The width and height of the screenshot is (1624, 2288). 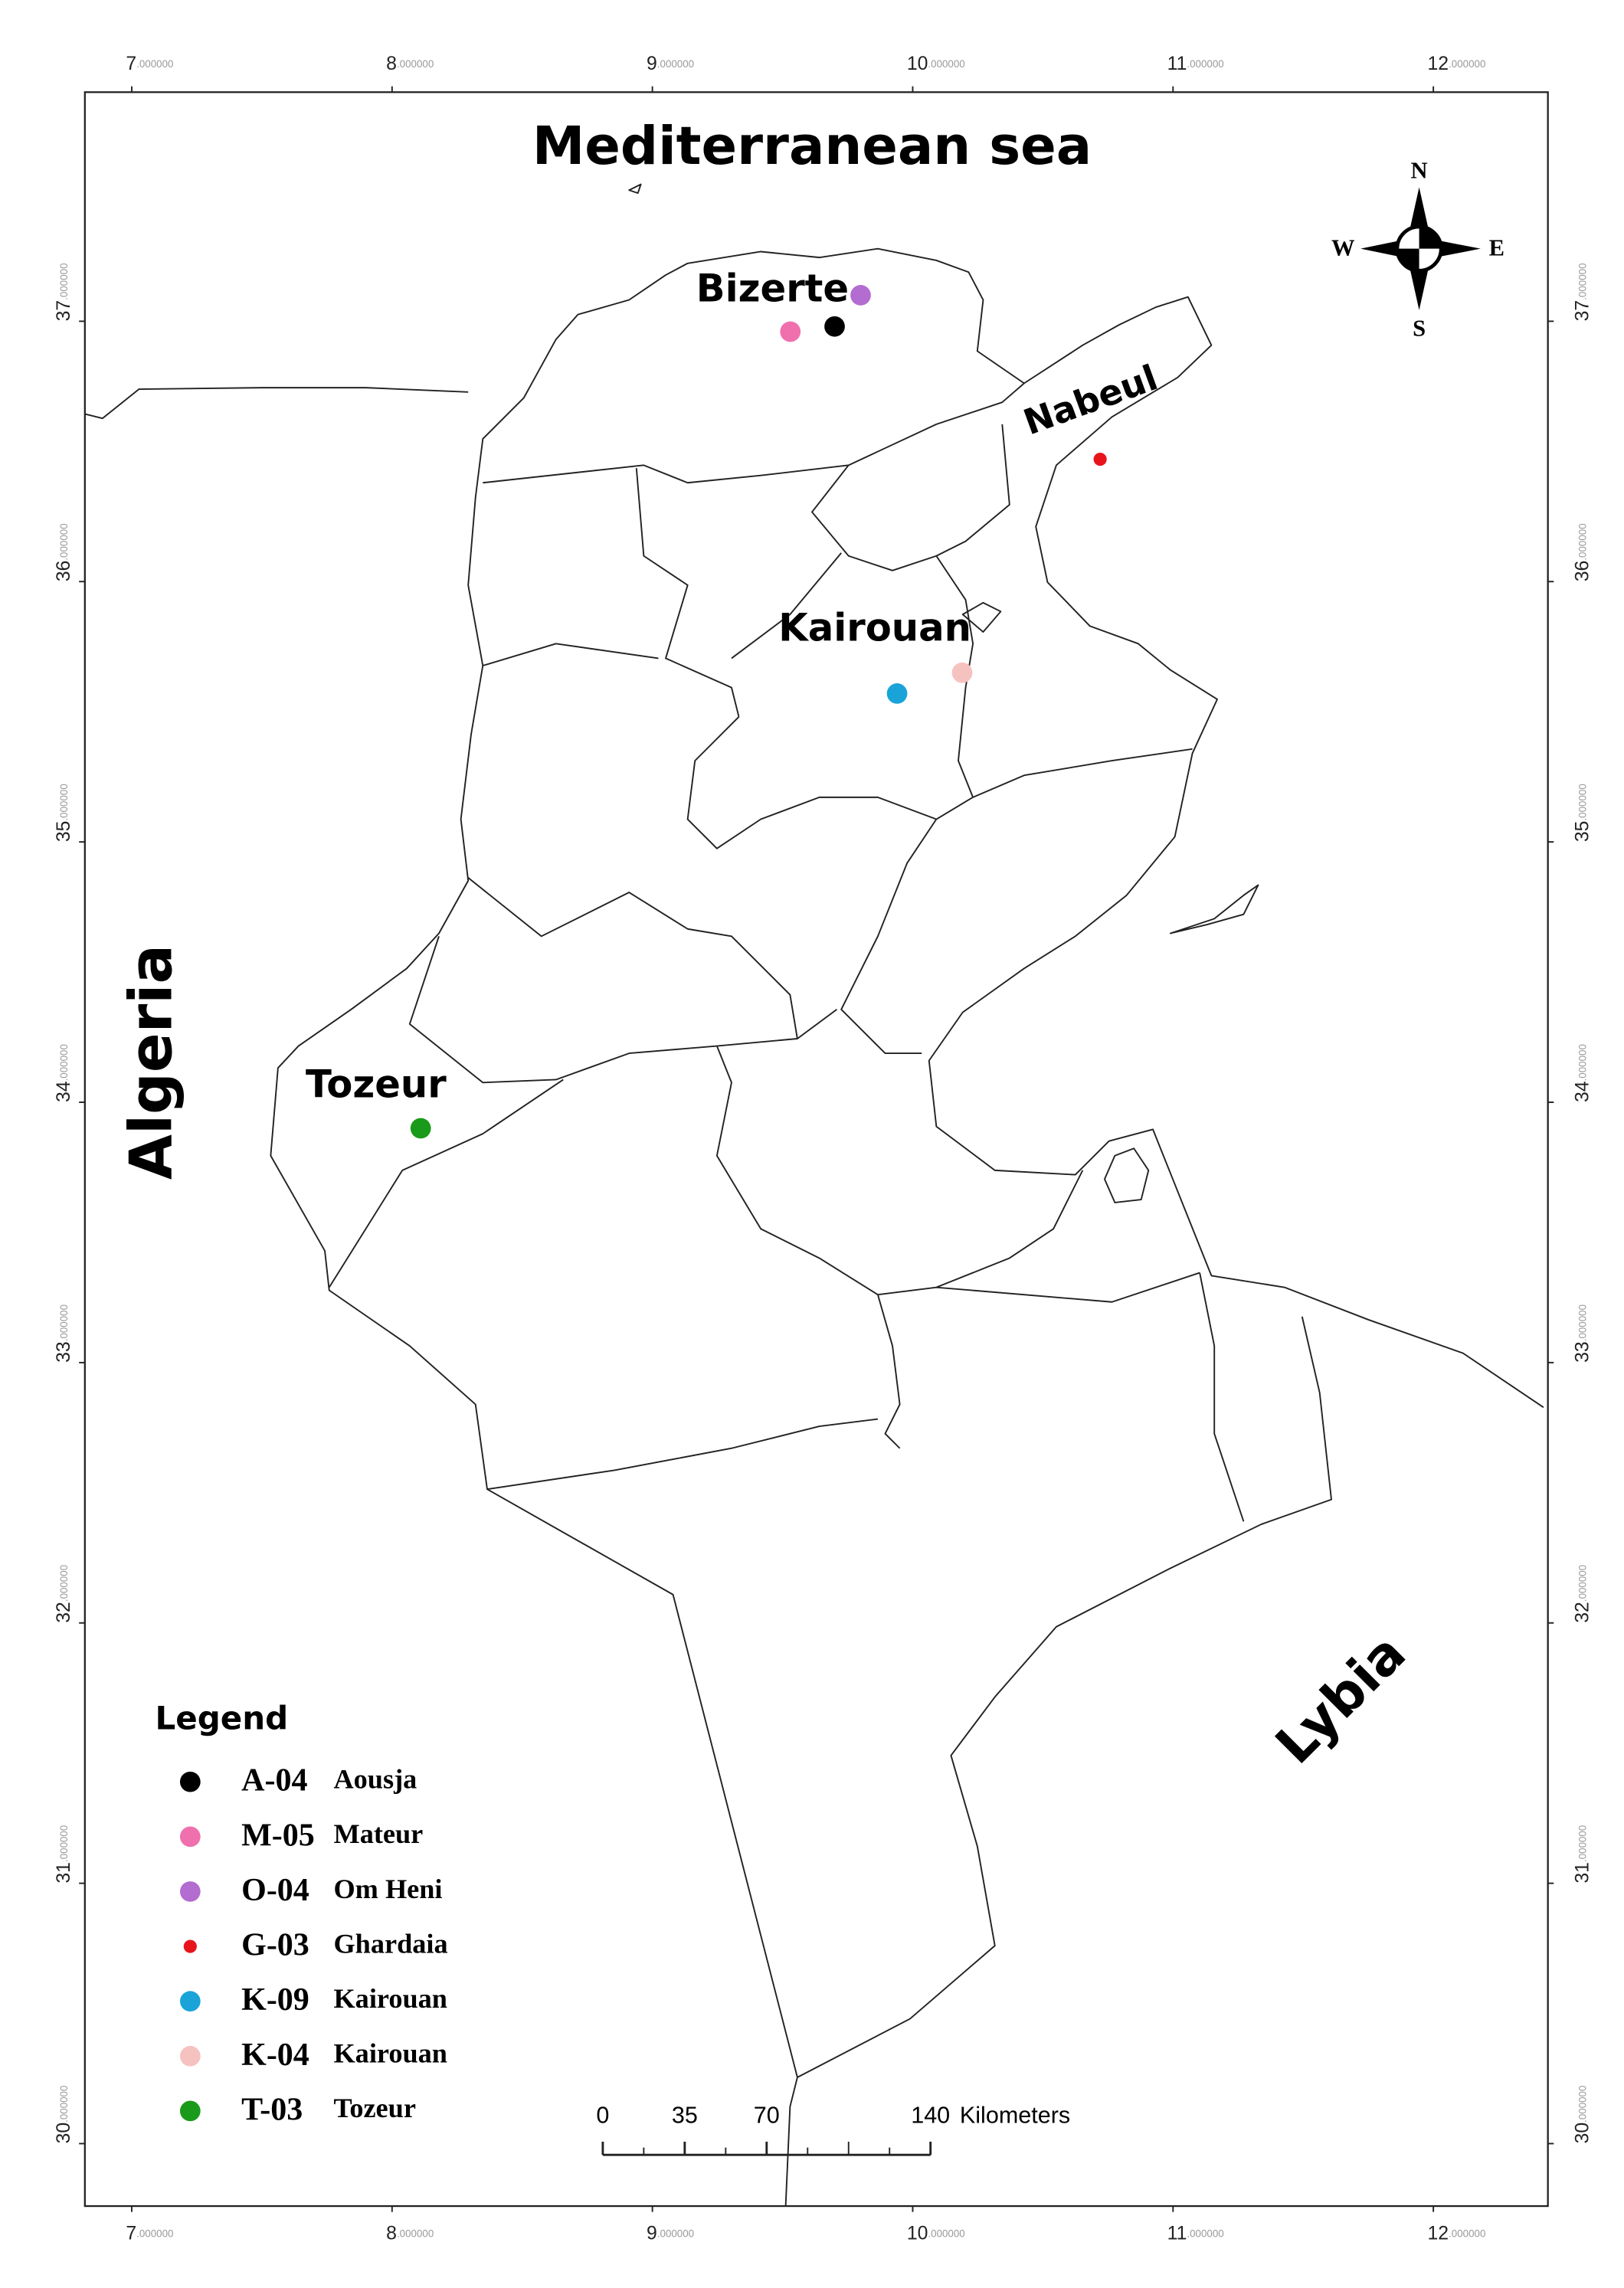 I want to click on algeria-border, so click(x=277, y=403).